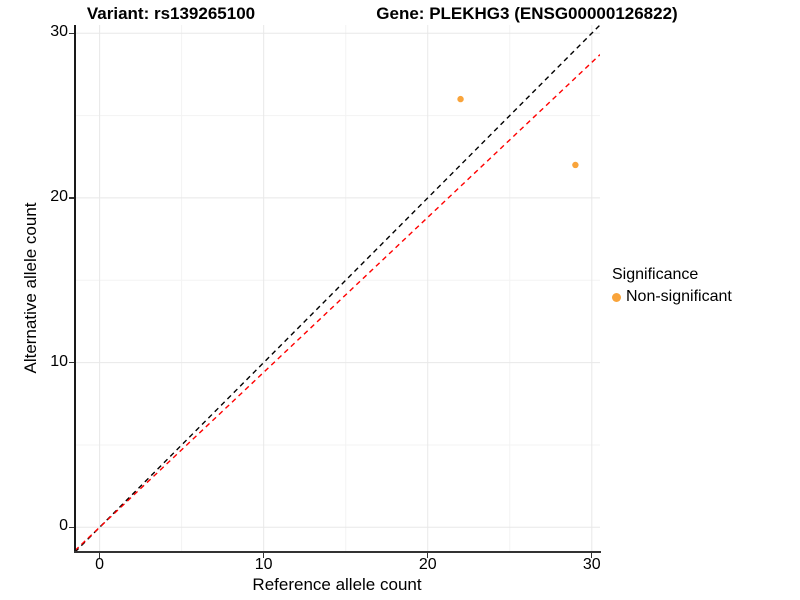 This screenshot has height=600, width=800. What do you see at coordinates (616, 297) in the screenshot?
I see `legend-point-marker` at bounding box center [616, 297].